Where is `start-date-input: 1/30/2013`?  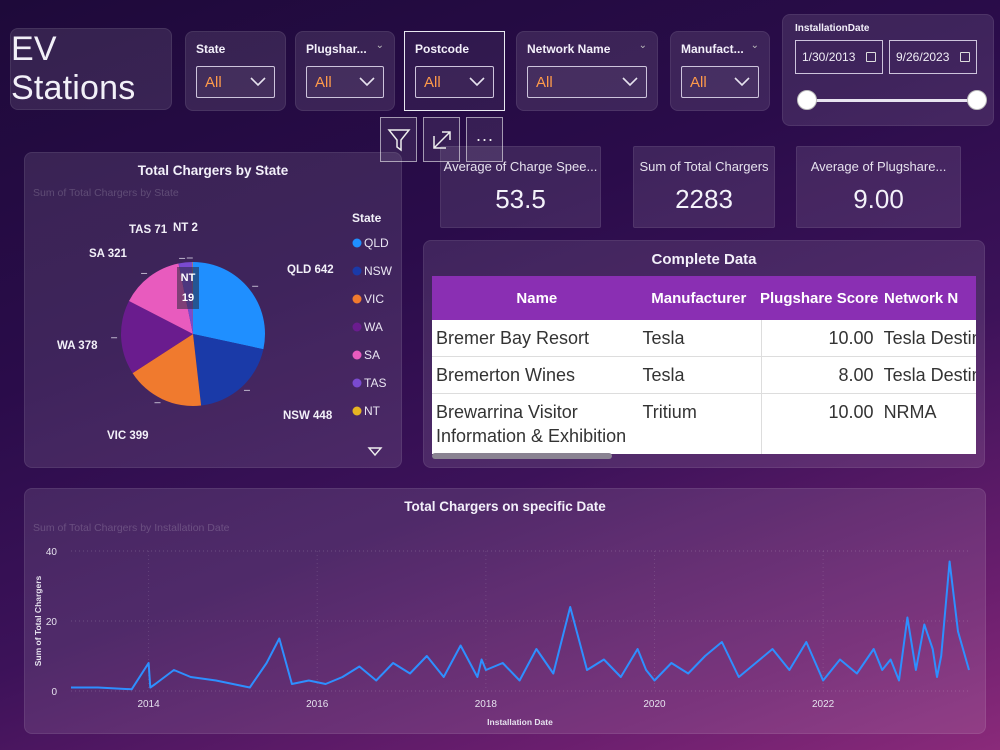 start-date-input: 1/30/2013 is located at coordinates (839, 57).